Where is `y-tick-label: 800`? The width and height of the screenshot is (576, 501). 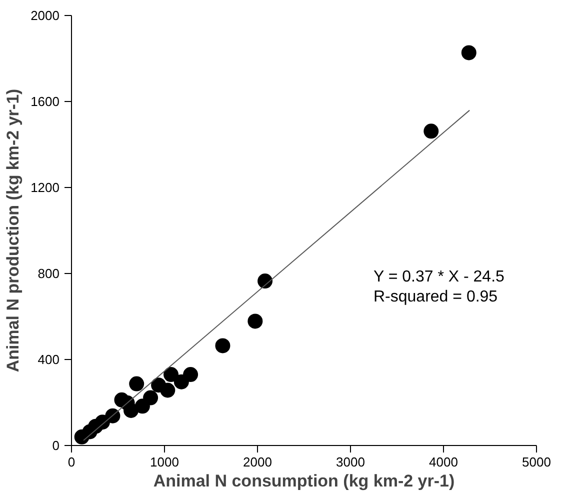 y-tick-label: 800 is located at coordinates (49, 273).